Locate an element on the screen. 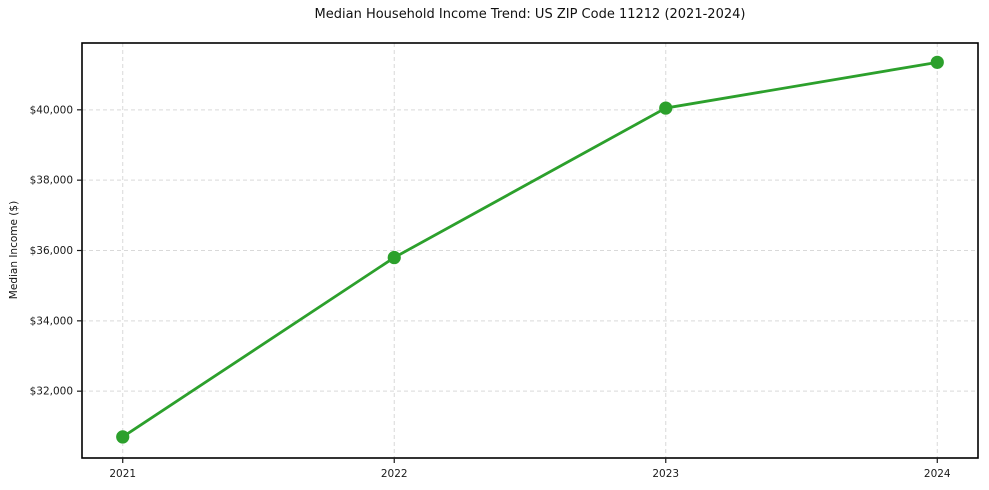  y-tick-label: $34,000 is located at coordinates (51, 321).